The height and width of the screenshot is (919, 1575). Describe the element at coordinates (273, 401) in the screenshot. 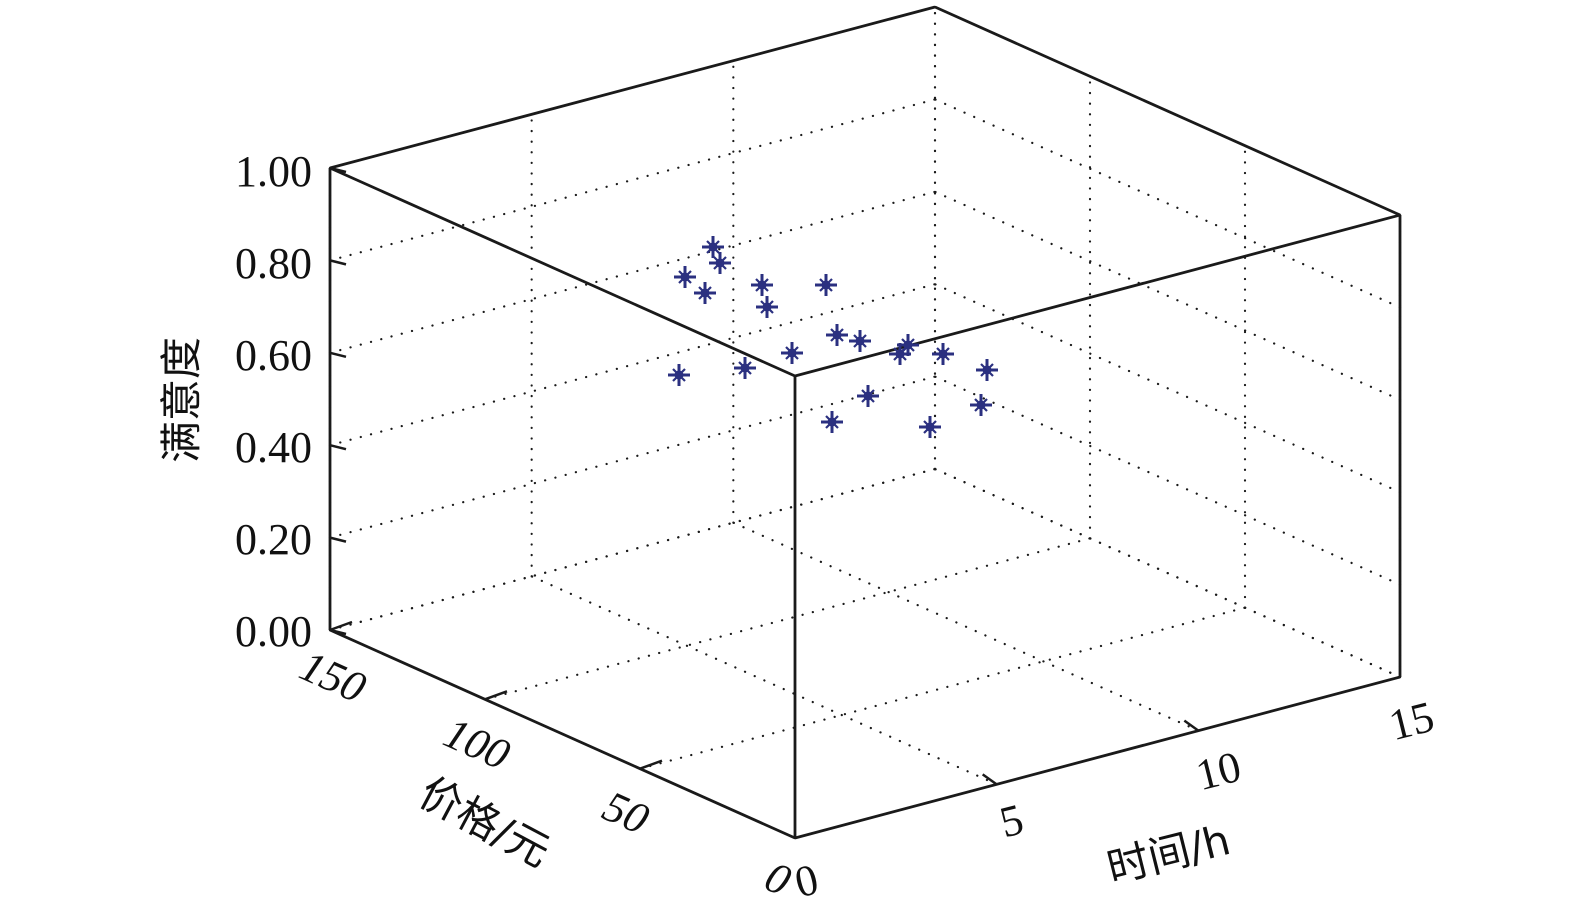

I see `z-tick-labels: 0.00 0.20 0.40 0.60 0.80 1.00` at that location.